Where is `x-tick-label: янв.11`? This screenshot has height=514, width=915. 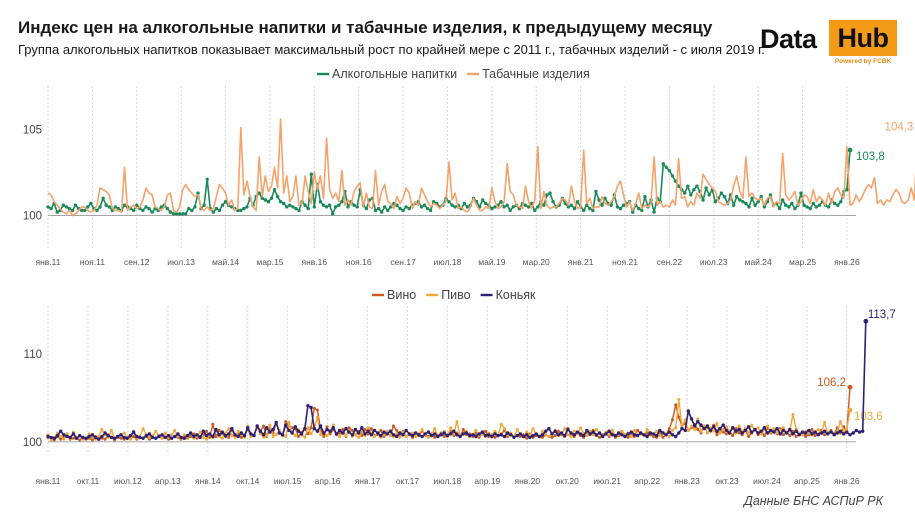
x-tick-label: янв.11 is located at coordinates (48, 262).